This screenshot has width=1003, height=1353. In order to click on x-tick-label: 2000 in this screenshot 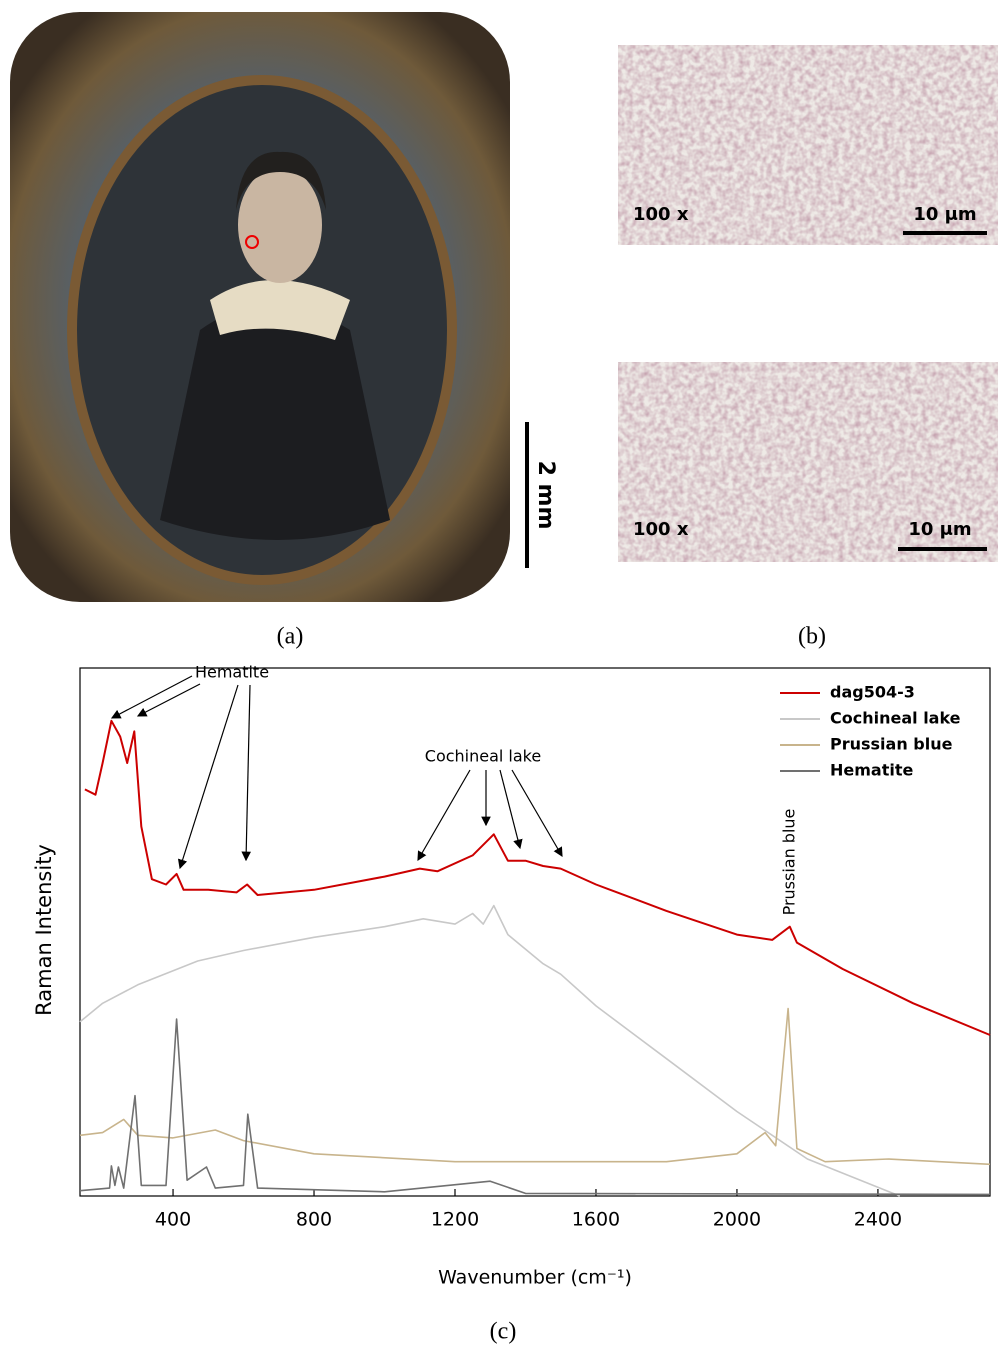, I will do `click(737, 1220)`.